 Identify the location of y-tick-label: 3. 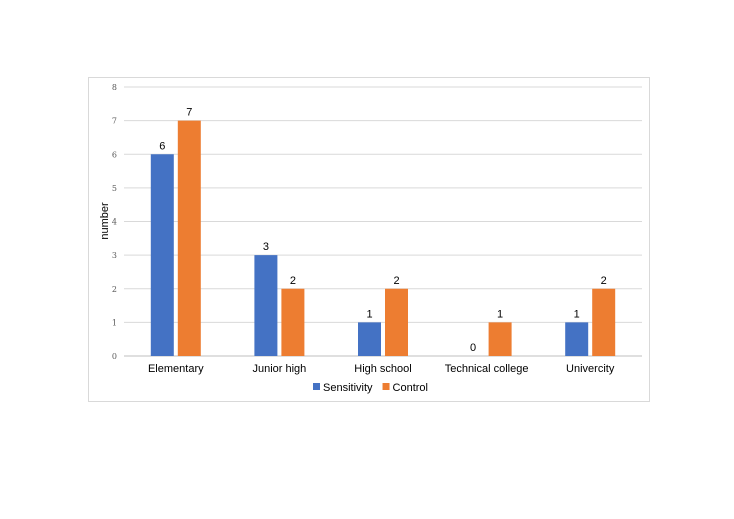
(114, 255).